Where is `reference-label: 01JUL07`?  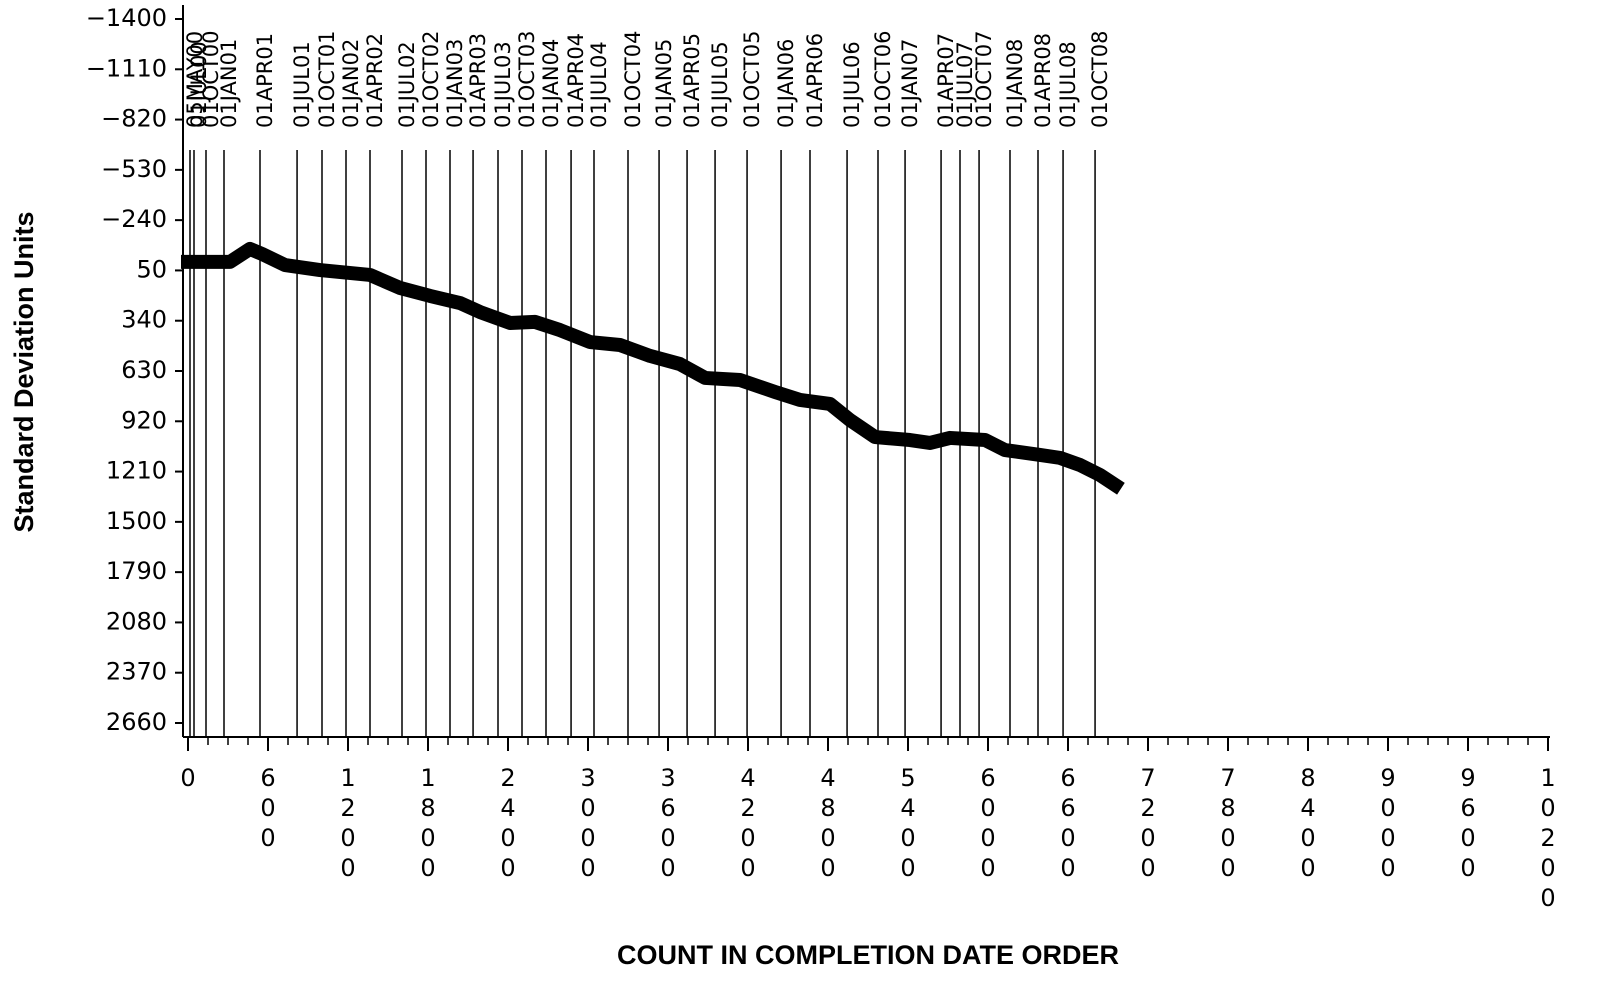 reference-label: 01JUL07 is located at coordinates (965, 84).